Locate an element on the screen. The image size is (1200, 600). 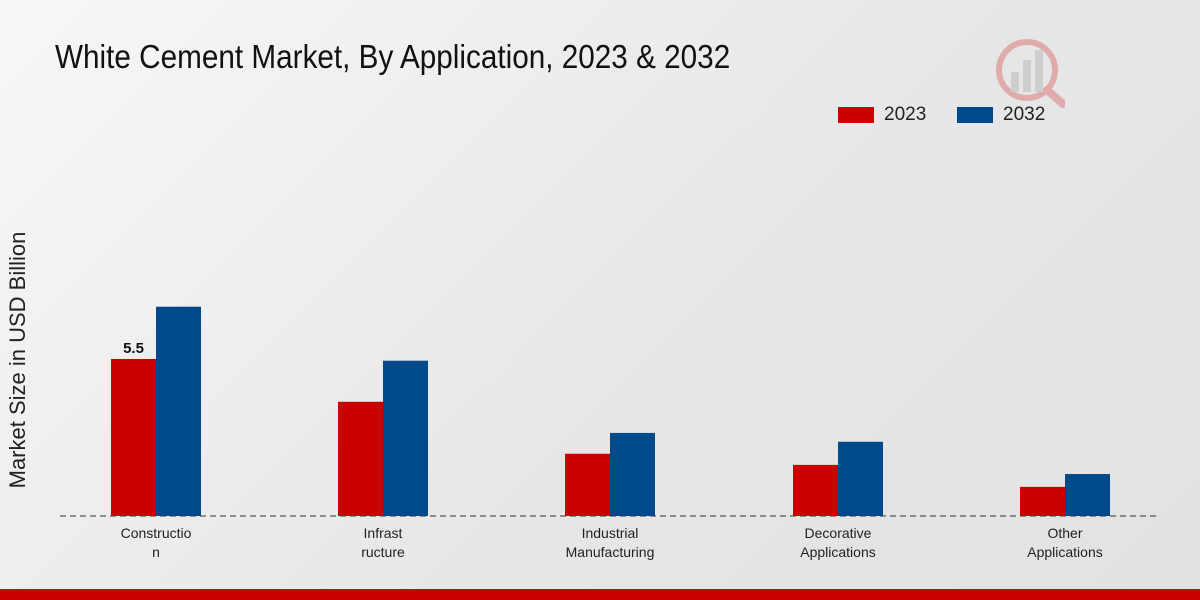
legend-swatch-2023 is located at coordinates (856, 115).